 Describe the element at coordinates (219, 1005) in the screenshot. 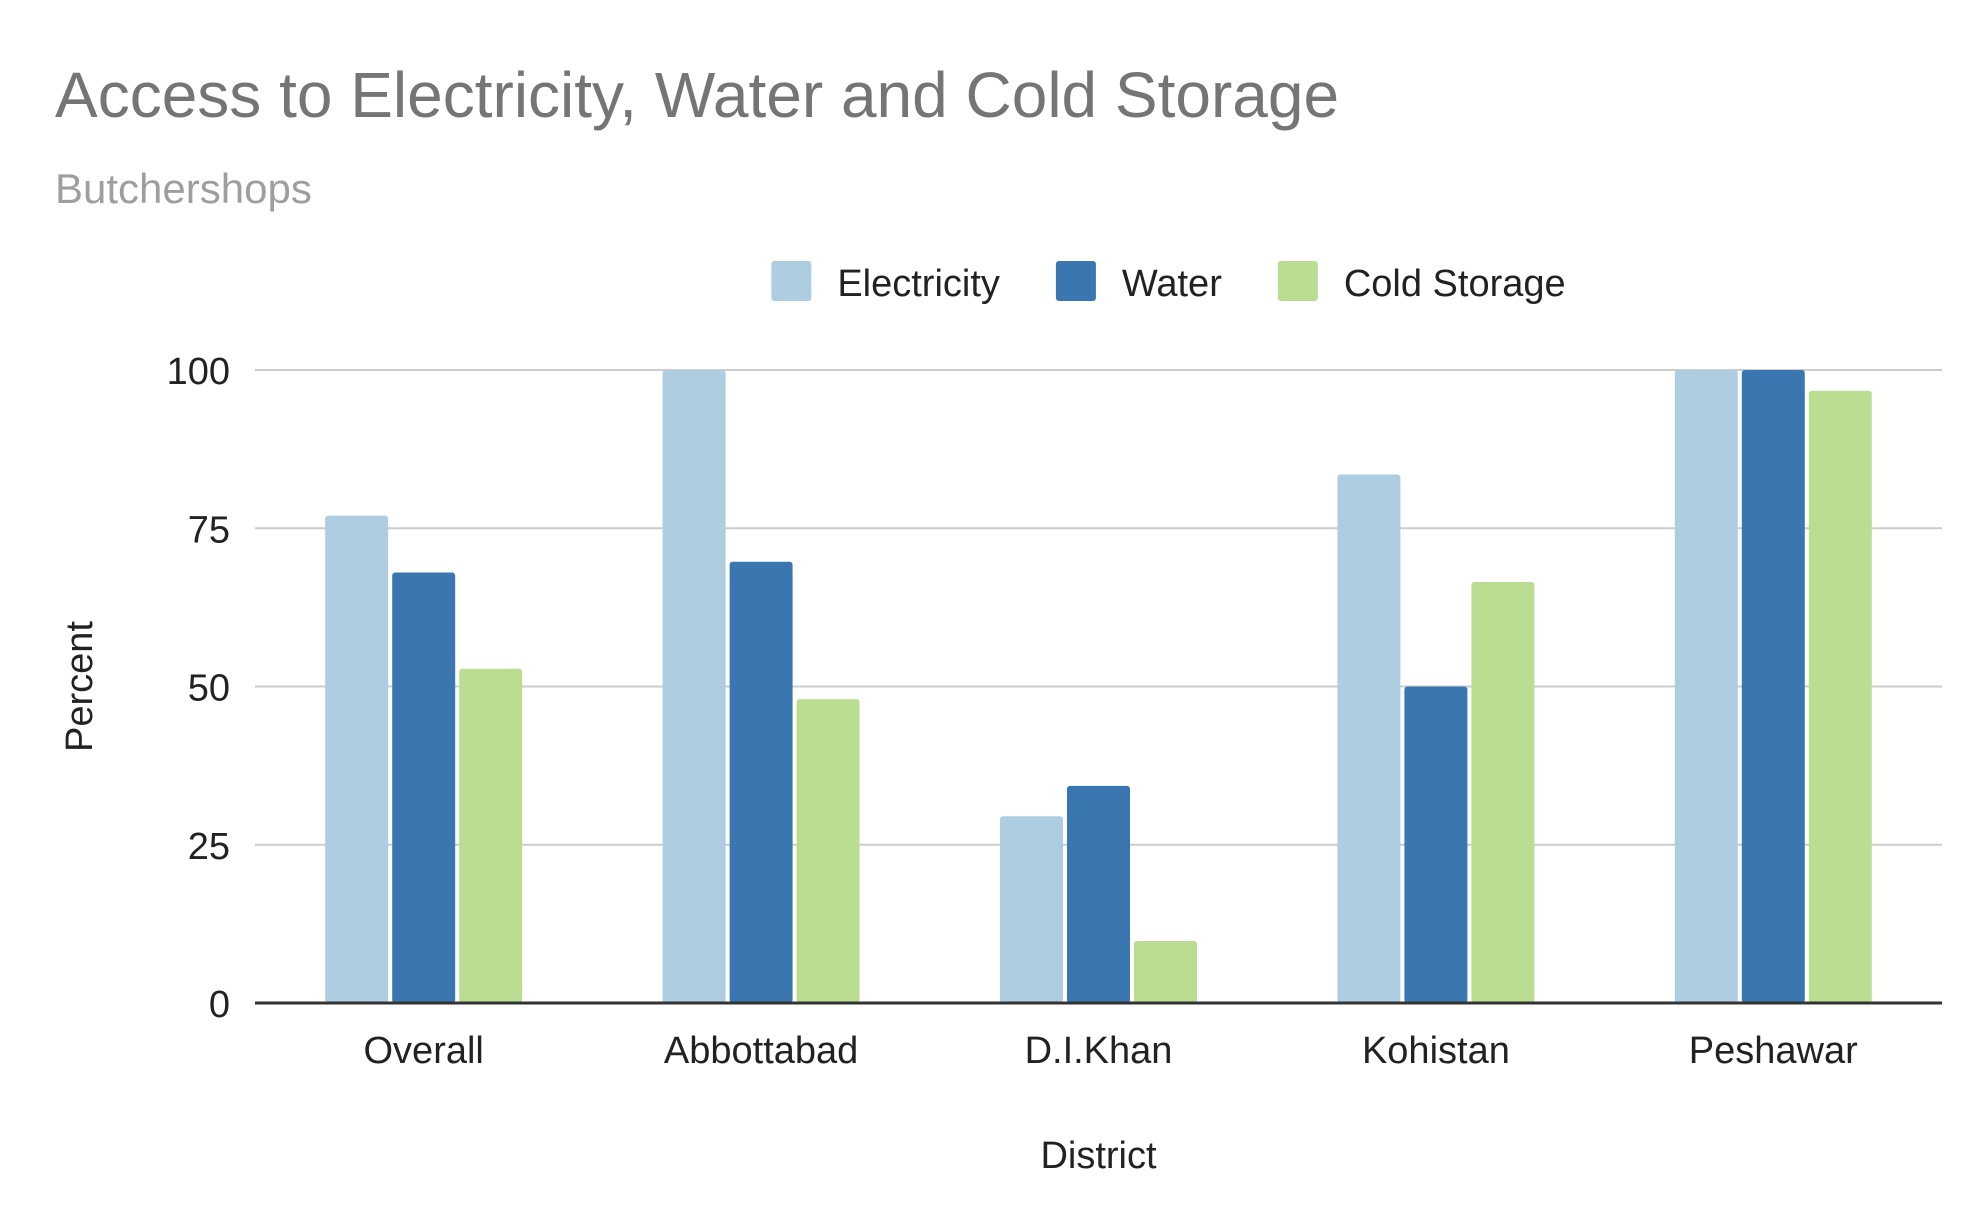

I see `y-tick-label: 0` at that location.